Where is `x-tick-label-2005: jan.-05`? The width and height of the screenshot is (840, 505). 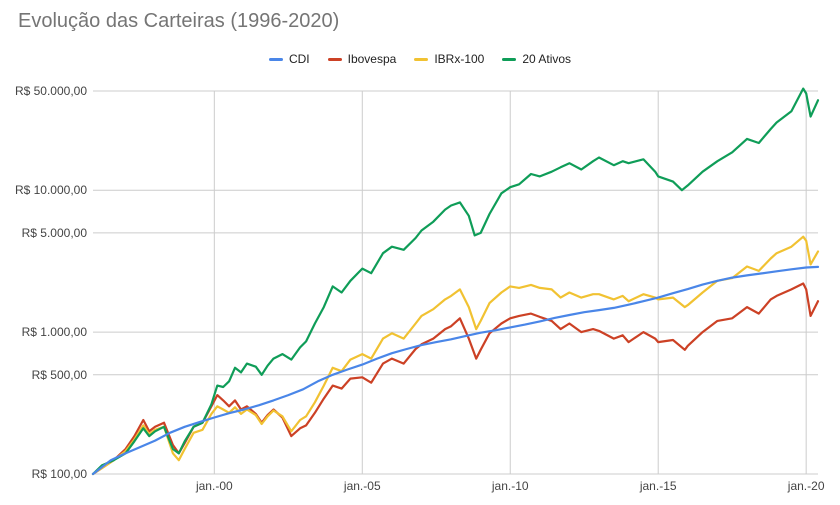 x-tick-label-2005: jan.-05 is located at coordinates (362, 486).